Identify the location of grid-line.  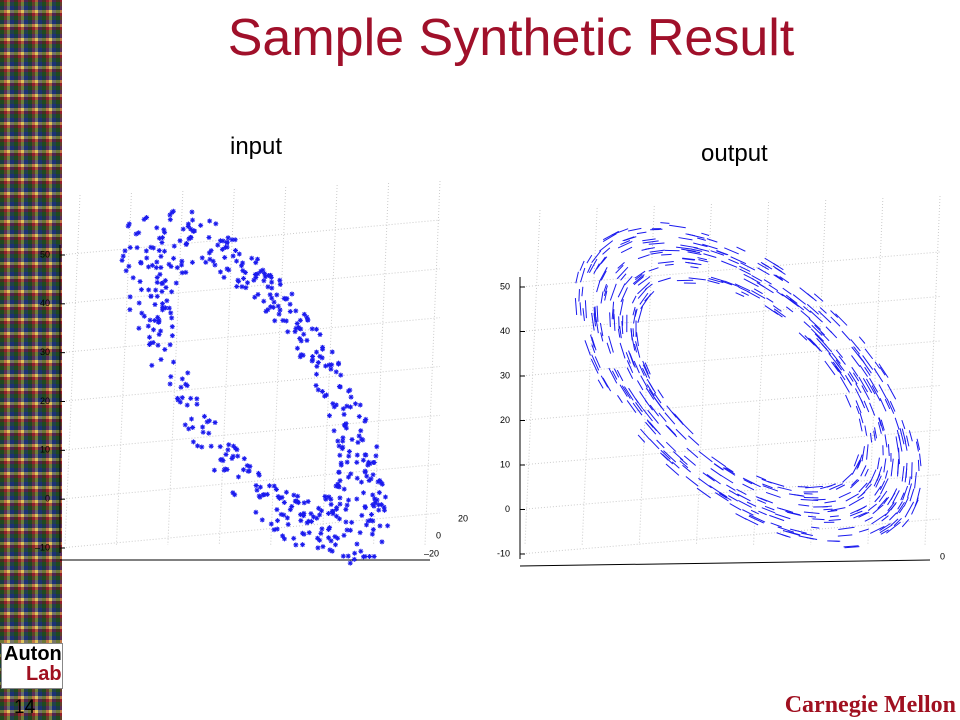
(381, 364).